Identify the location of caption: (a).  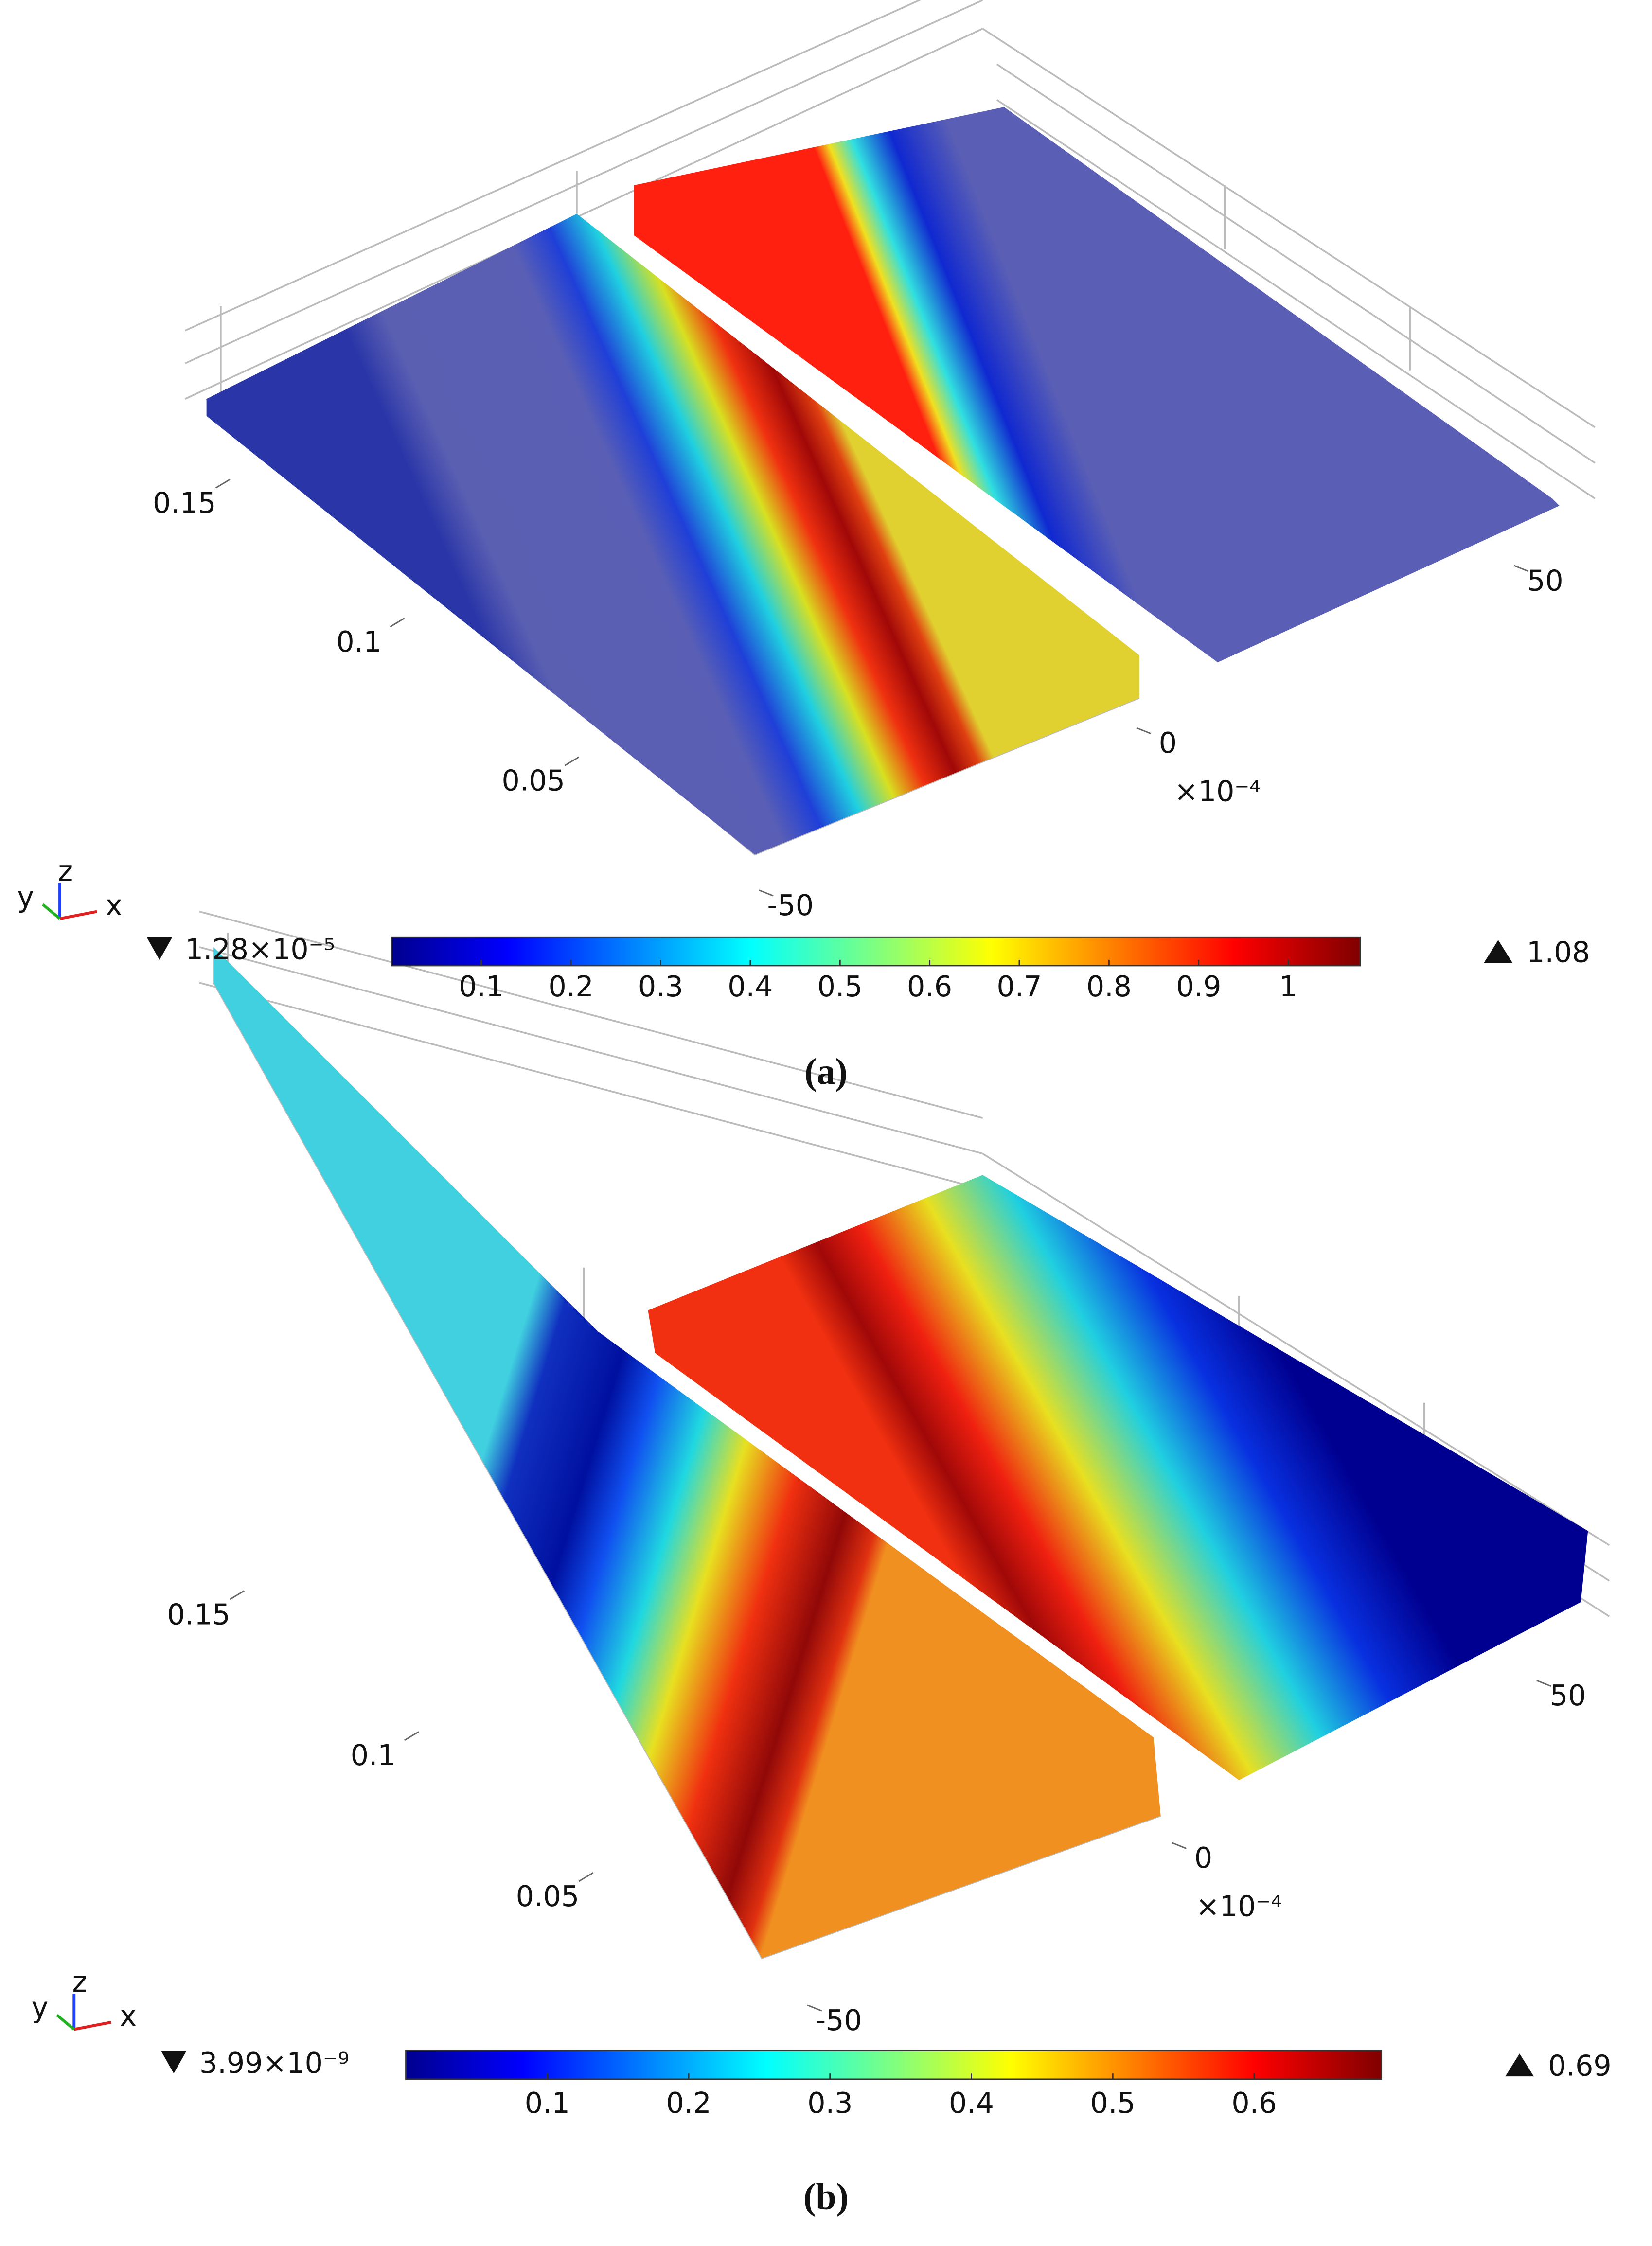
(826, 1071).